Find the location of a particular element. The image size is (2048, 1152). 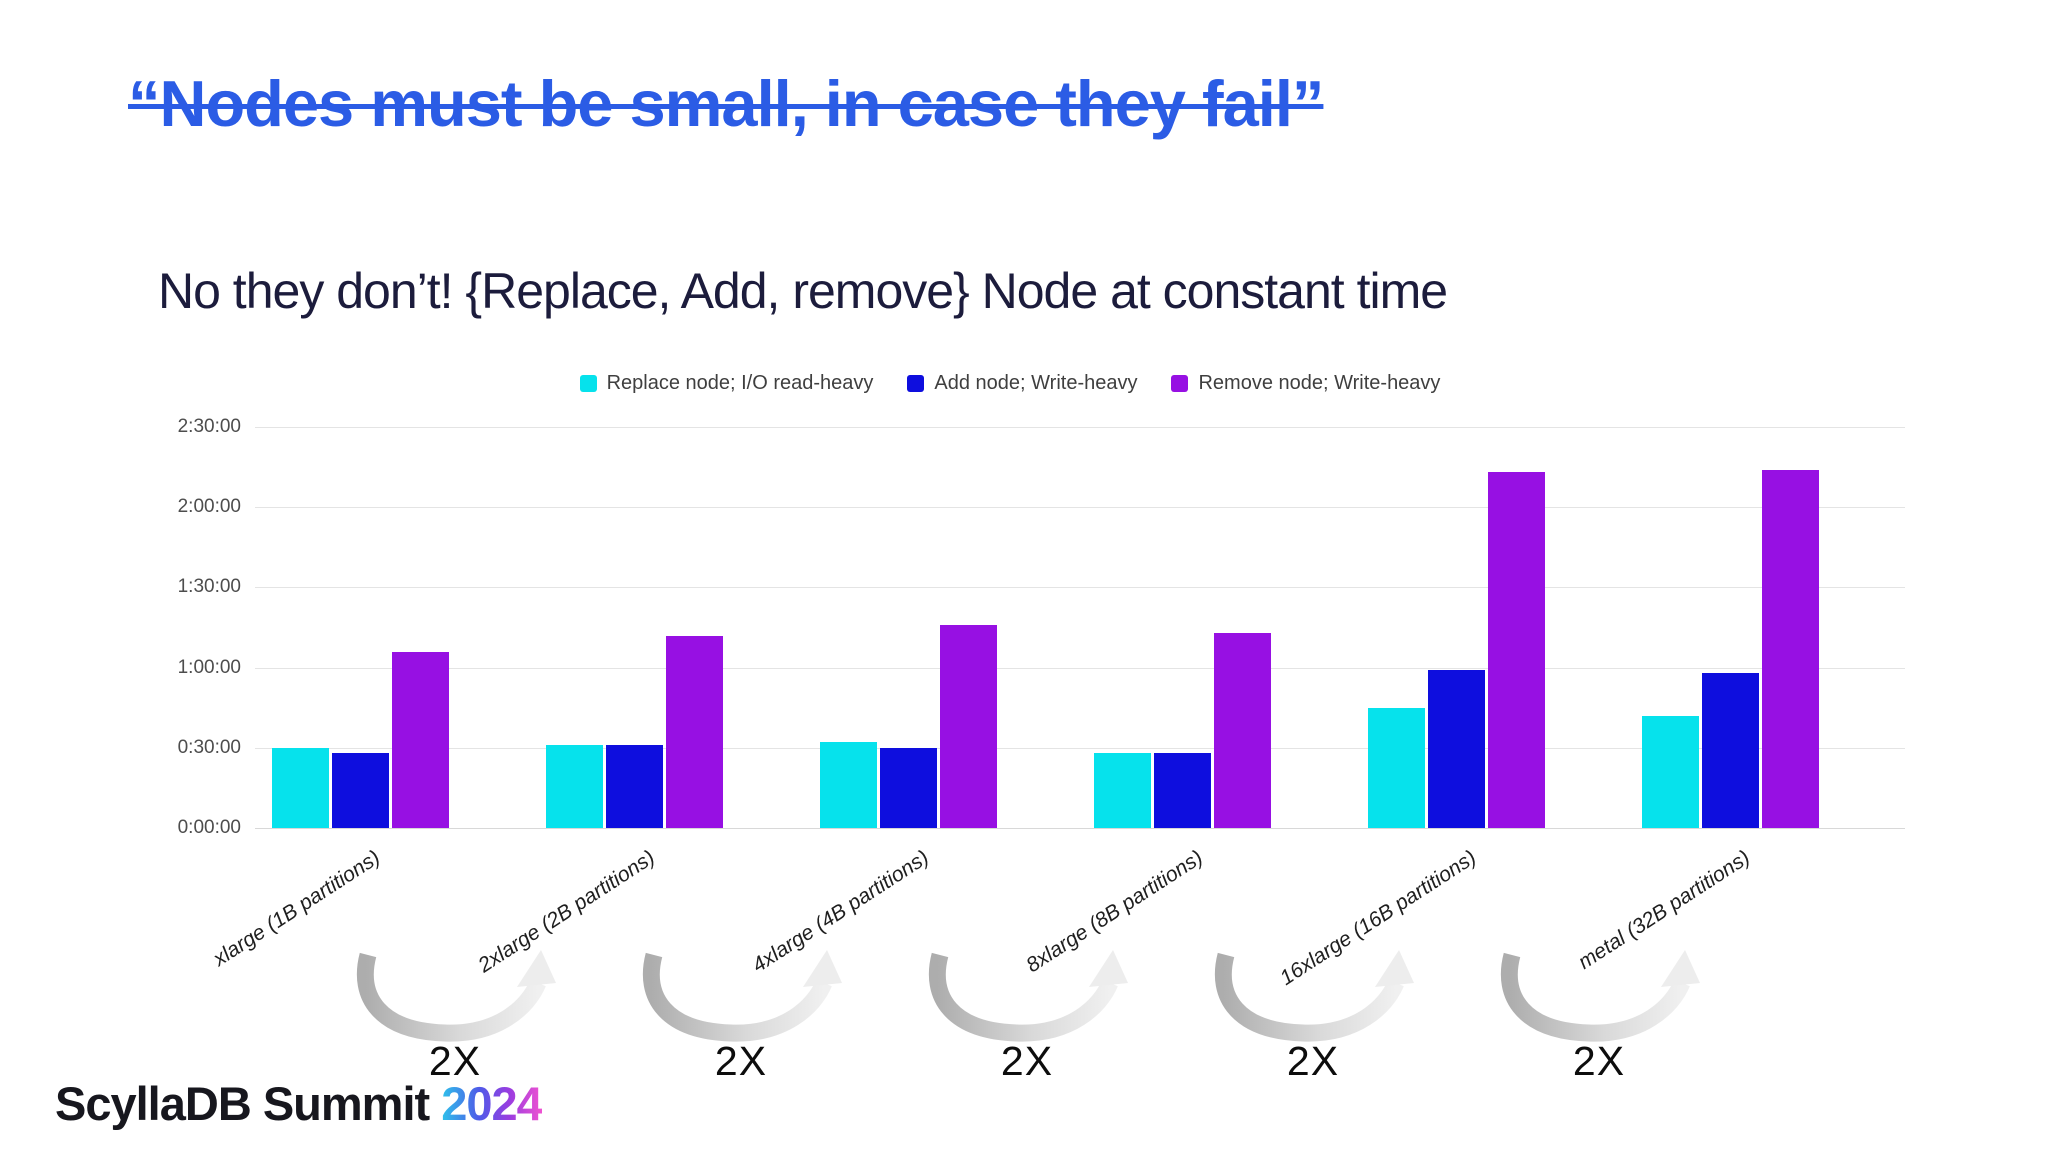

legend-label: Replace node; I/O read-heavy is located at coordinates (740, 383).